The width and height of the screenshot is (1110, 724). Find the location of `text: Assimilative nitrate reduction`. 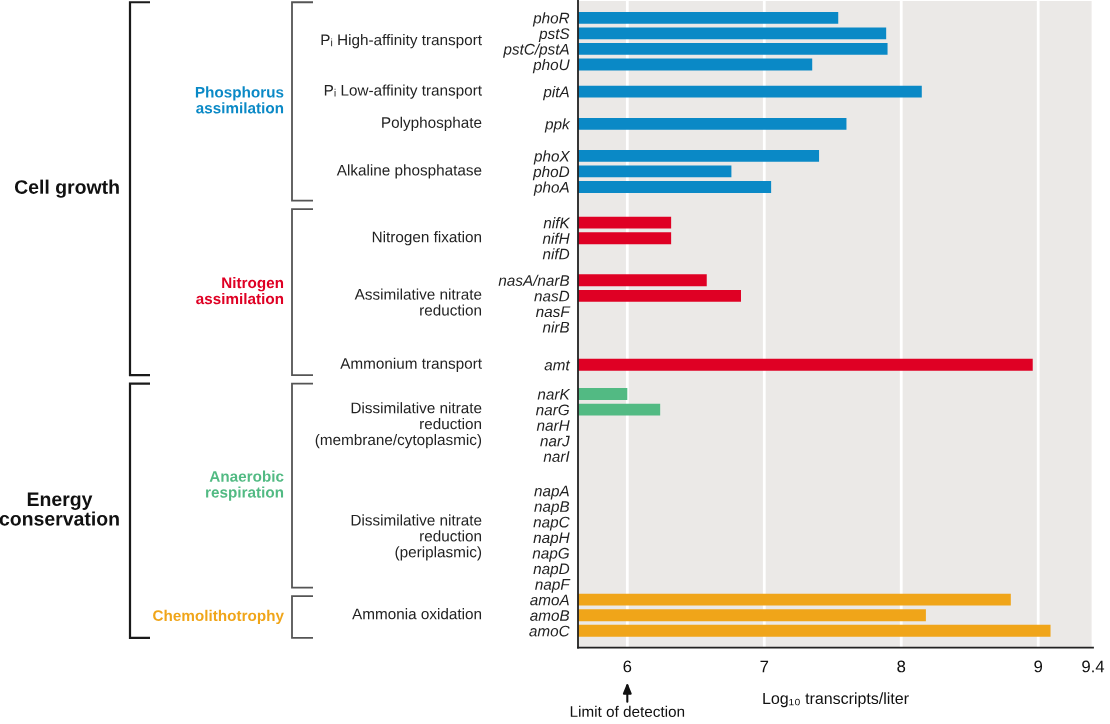

text: Assimilative nitrate reduction is located at coordinates (418, 302).